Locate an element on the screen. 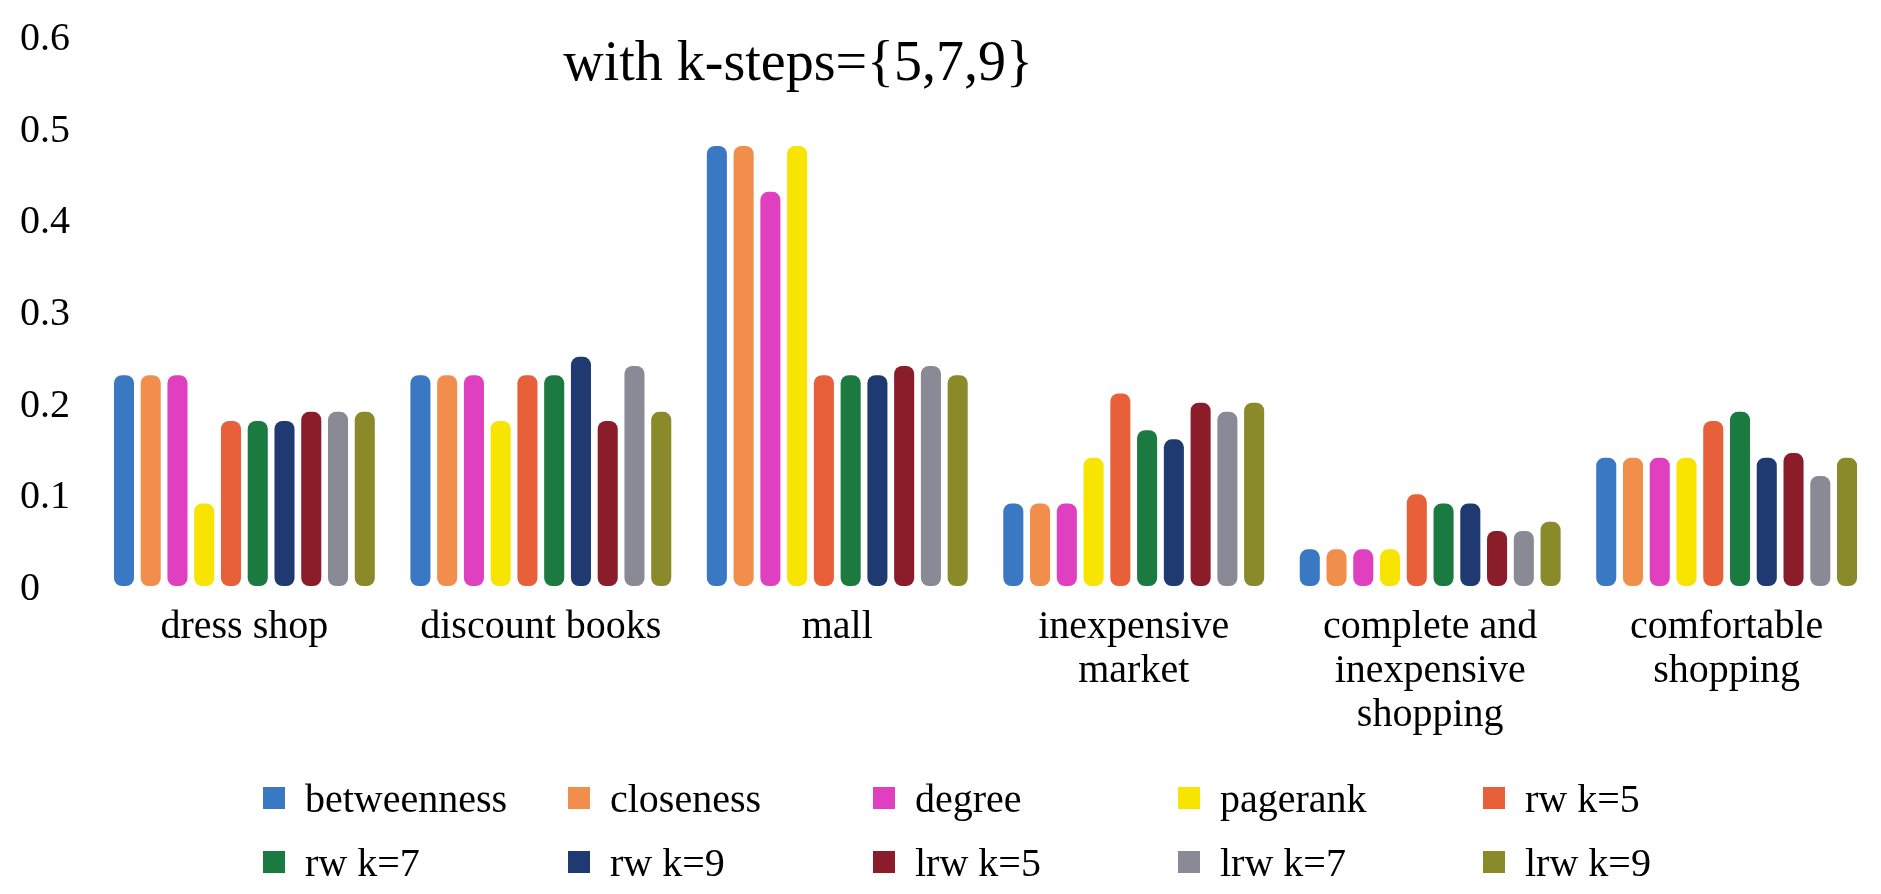 The width and height of the screenshot is (1881, 894). legend-label: rw k=5 is located at coordinates (1582, 798).